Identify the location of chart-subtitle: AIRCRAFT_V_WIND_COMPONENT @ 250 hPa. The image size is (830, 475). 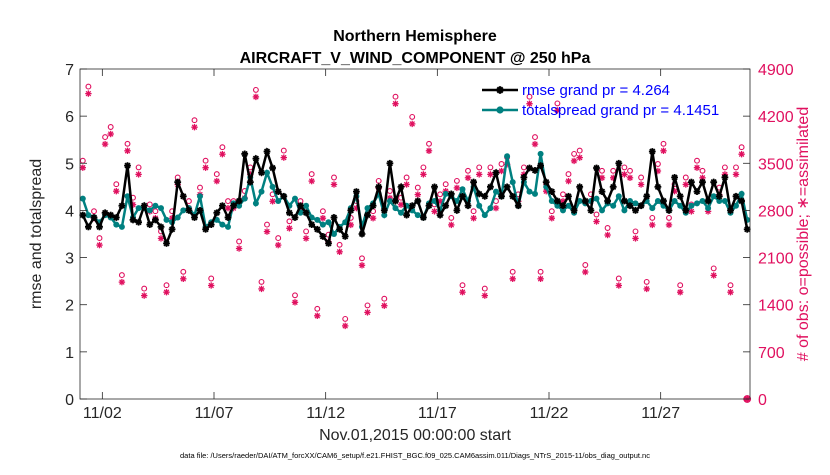
(415, 58).